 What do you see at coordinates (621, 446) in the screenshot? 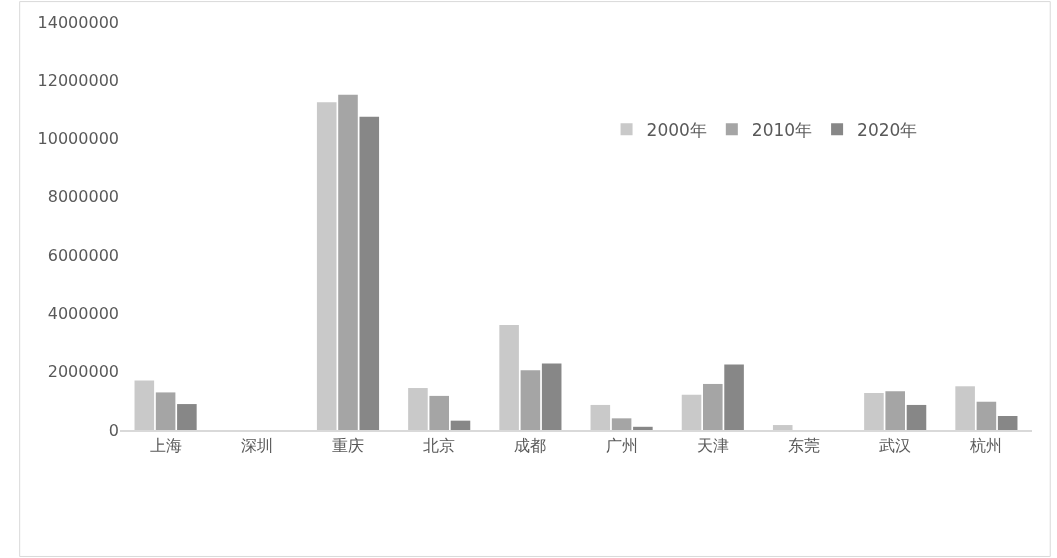
I see `x-tick-label: 广州` at bounding box center [621, 446].